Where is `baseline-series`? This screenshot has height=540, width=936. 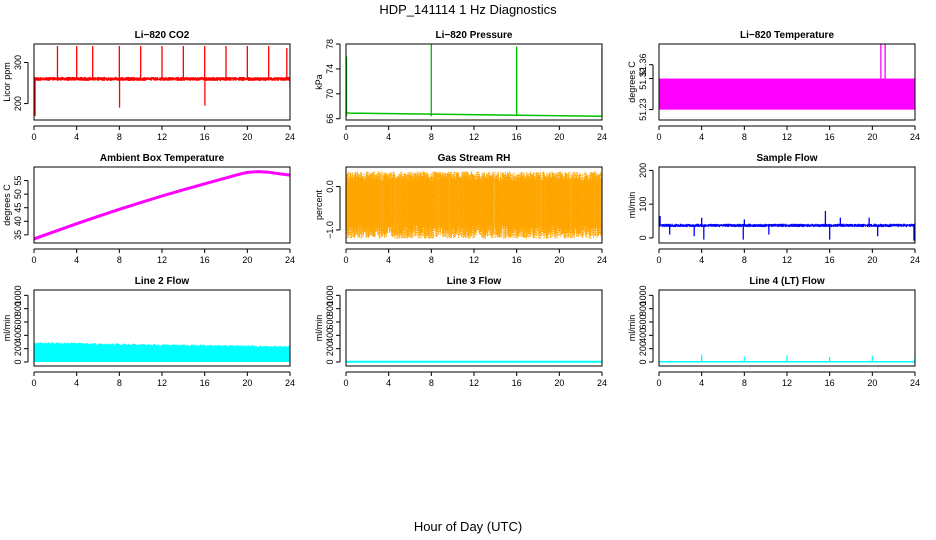
baseline-series is located at coordinates (787, 225).